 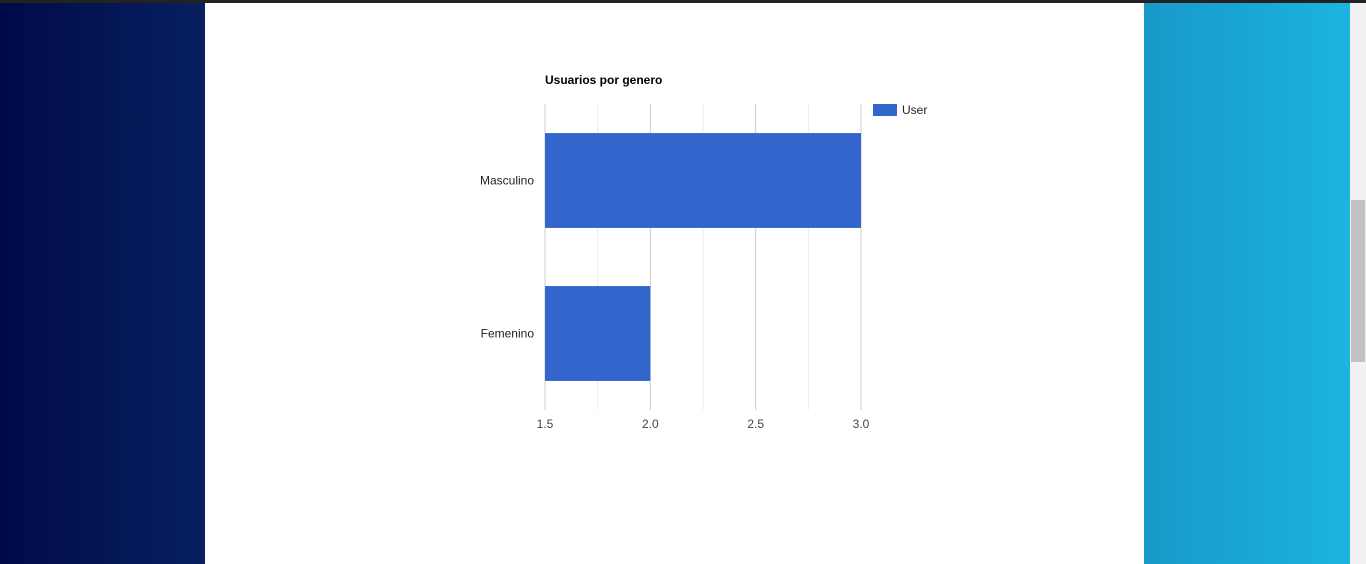 I want to click on legend: User, so click(x=900, y=110).